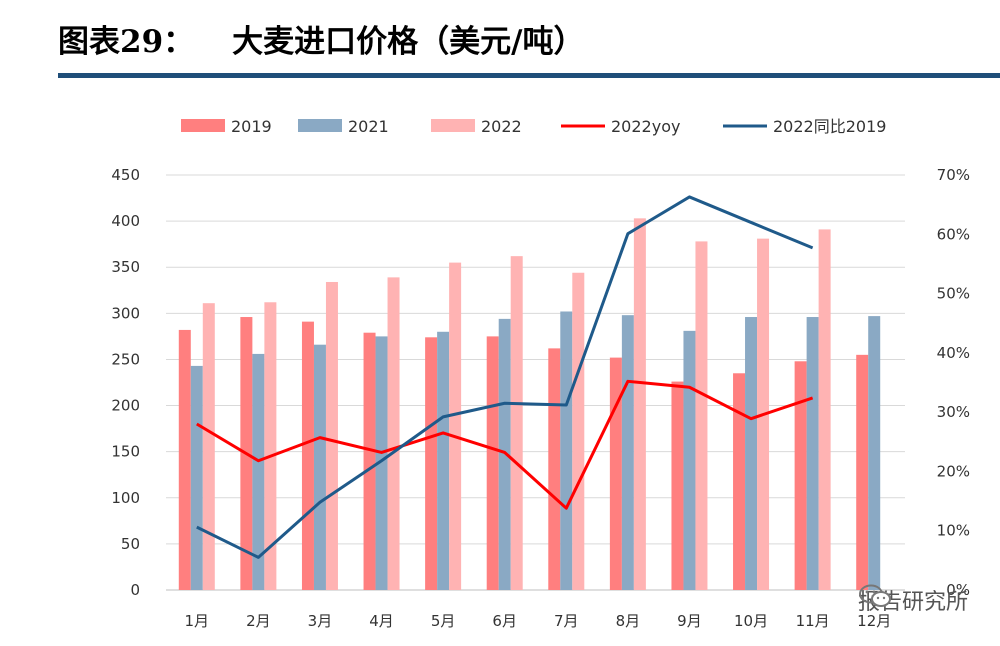 Image resolution: width=1000 pixels, height=646 pixels. I want to click on x-tick-label: 2月, so click(258, 621).